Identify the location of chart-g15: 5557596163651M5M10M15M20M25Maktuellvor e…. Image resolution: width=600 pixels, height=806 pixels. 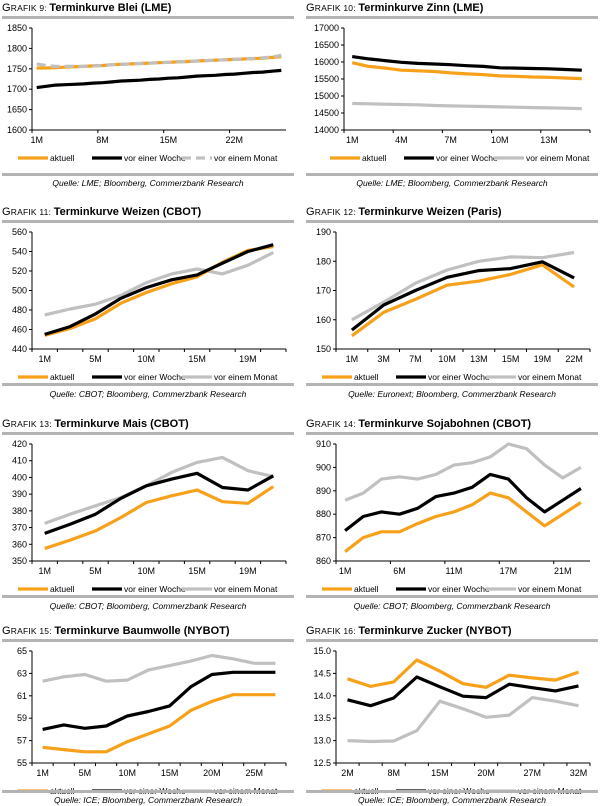
(152, 721).